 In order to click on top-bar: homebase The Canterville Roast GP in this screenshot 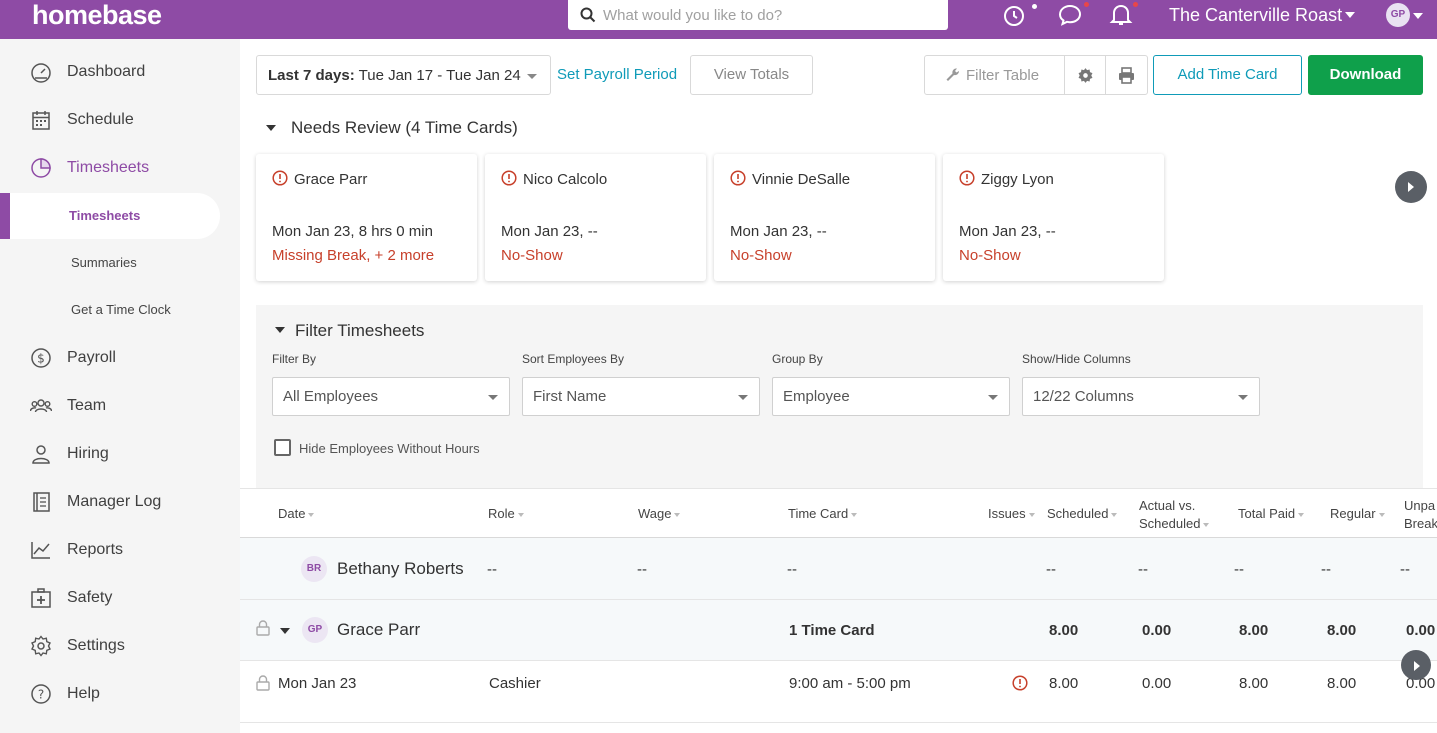, I will do `click(718, 19)`.